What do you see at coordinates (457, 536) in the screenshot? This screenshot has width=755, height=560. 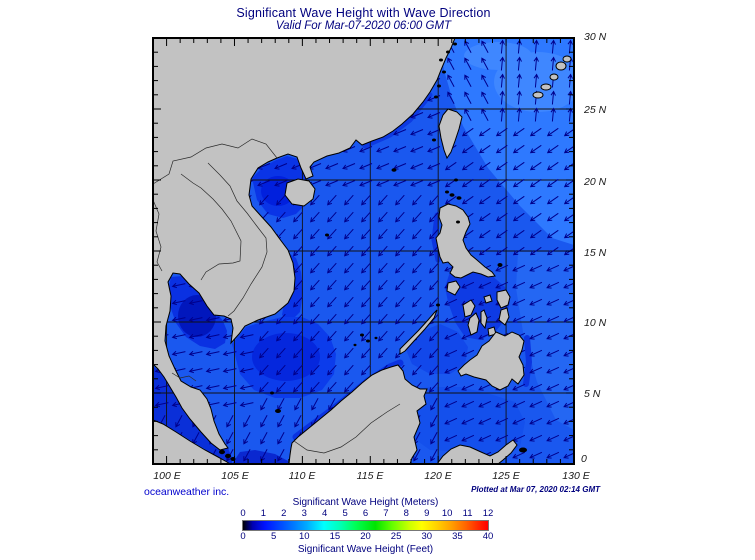 I see `feet-tick: 35` at bounding box center [457, 536].